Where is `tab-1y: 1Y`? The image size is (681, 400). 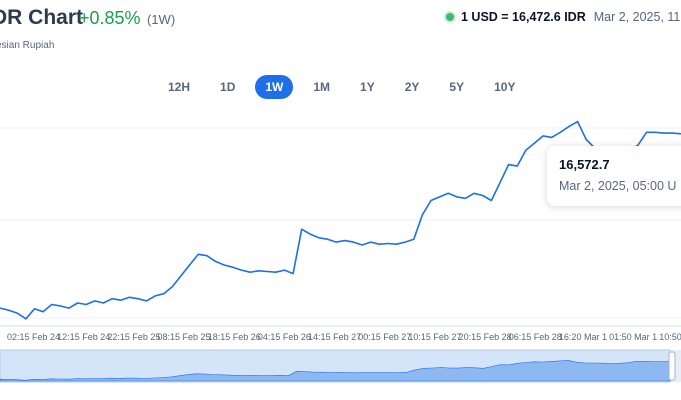
tab-1y: 1Y is located at coordinates (367, 87).